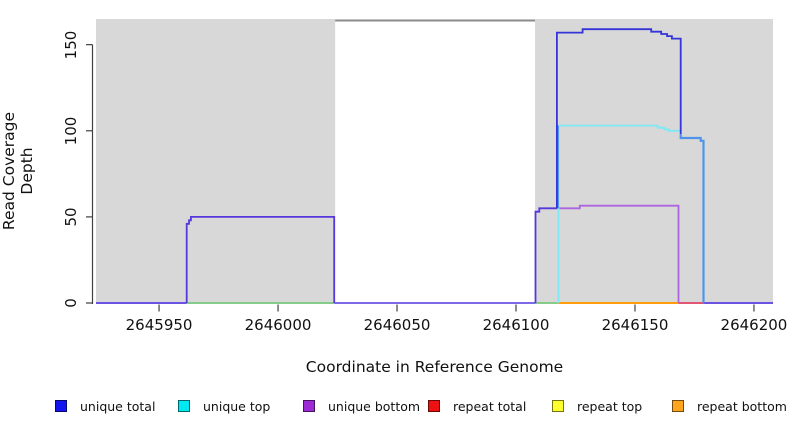  What do you see at coordinates (610, 406) in the screenshot?
I see `legend-label: repeat top` at bounding box center [610, 406].